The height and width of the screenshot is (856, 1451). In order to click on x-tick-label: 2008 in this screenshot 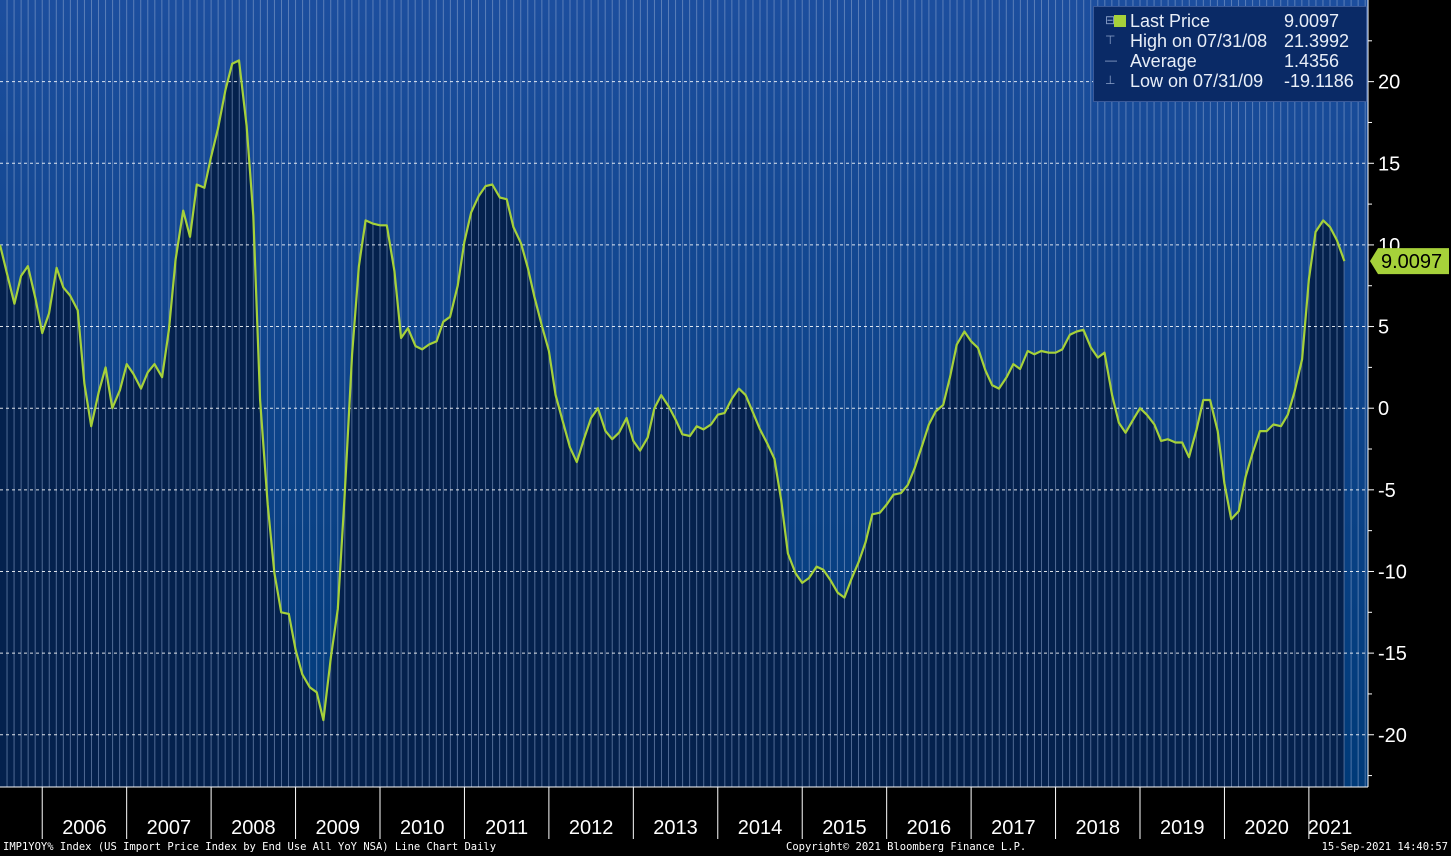, I will do `click(253, 828)`.